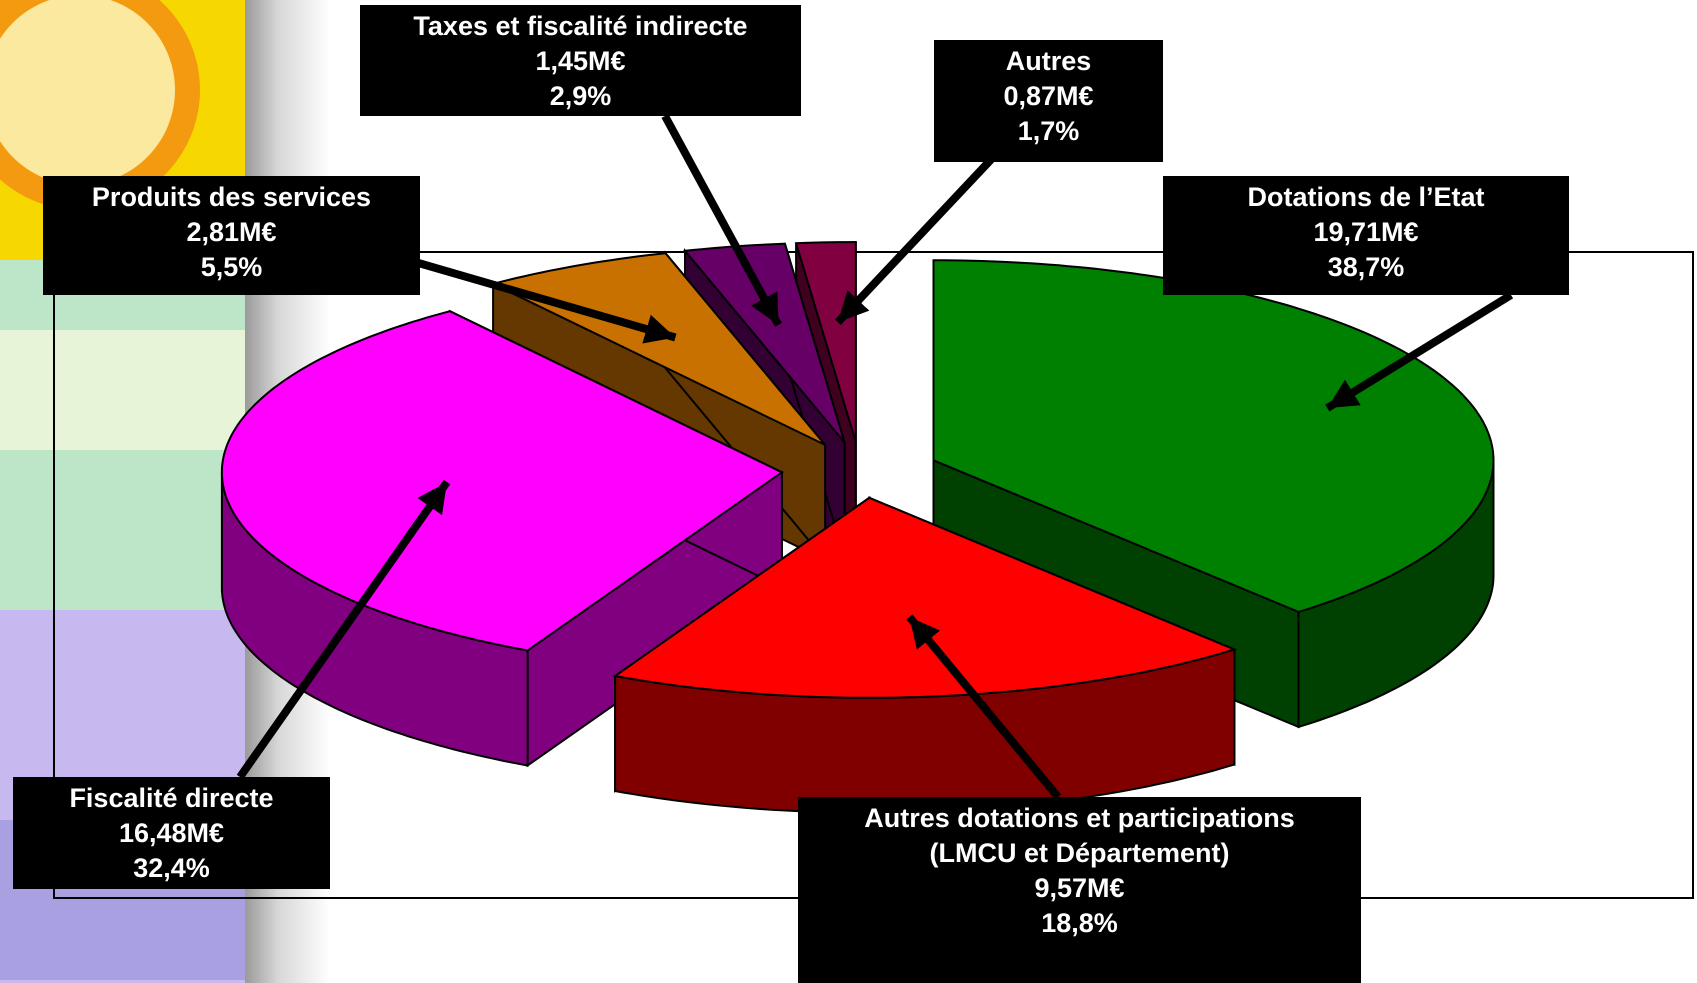 The width and height of the screenshot is (1697, 983). What do you see at coordinates (1366, 267) in the screenshot?
I see `percent-label: 38,7%` at bounding box center [1366, 267].